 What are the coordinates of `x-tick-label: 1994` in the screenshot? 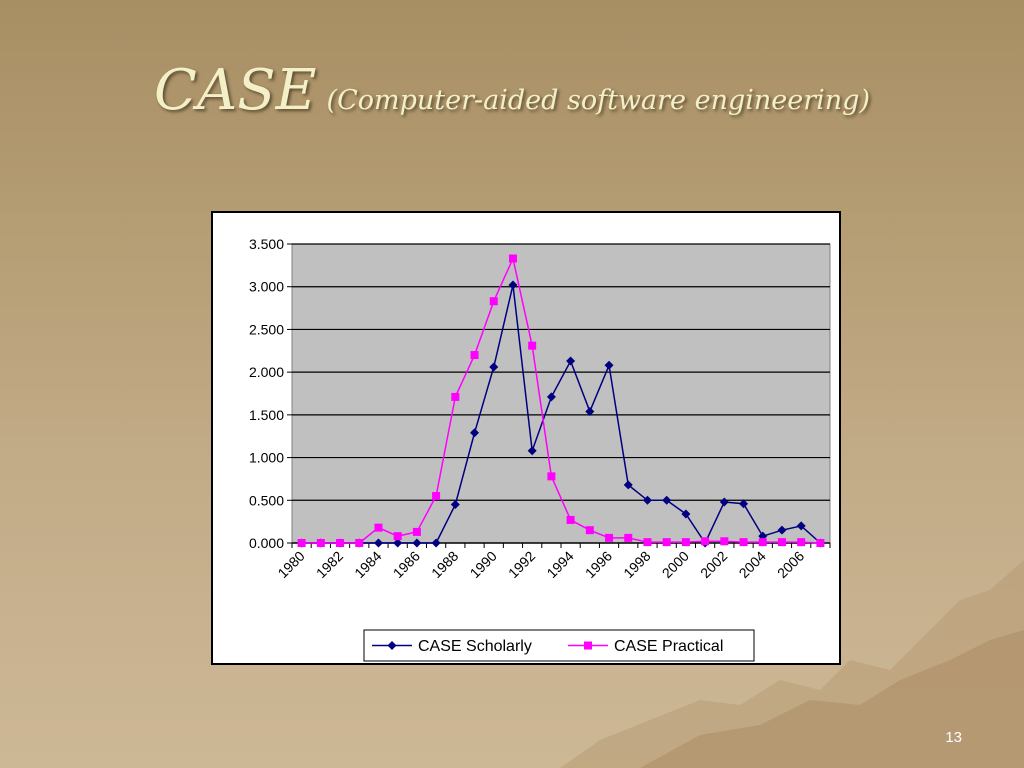 It's located at (559, 564).